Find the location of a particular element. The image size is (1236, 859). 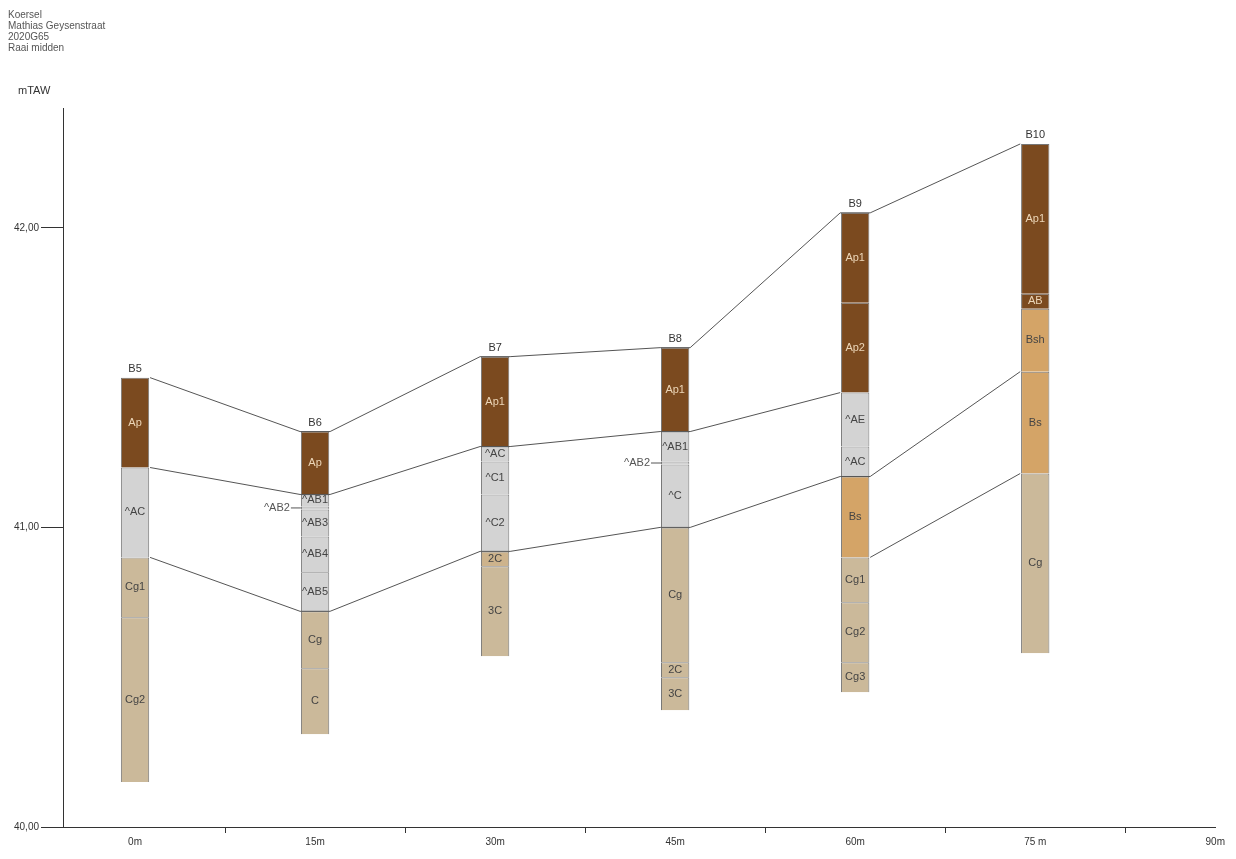

annotation: B6 is located at coordinates (315, 422).